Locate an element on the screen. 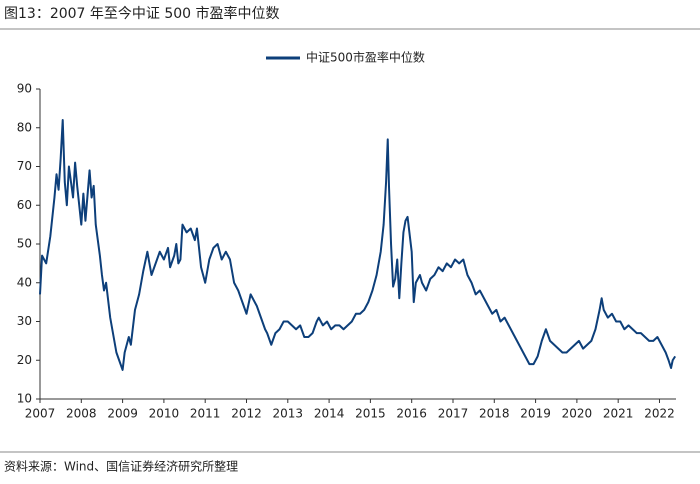 This screenshot has width=700, height=484. y-tick-label: 50 is located at coordinates (24, 244).